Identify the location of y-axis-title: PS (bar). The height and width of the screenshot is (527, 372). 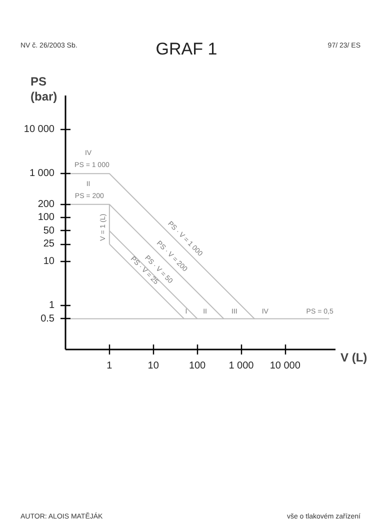
(44, 89).